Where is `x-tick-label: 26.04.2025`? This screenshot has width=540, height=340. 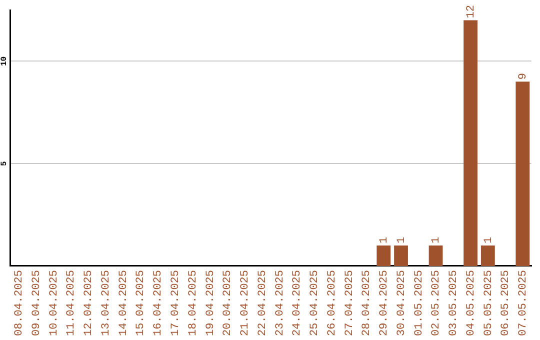
x-tick-label: 26.04.2025 is located at coordinates (332, 303).